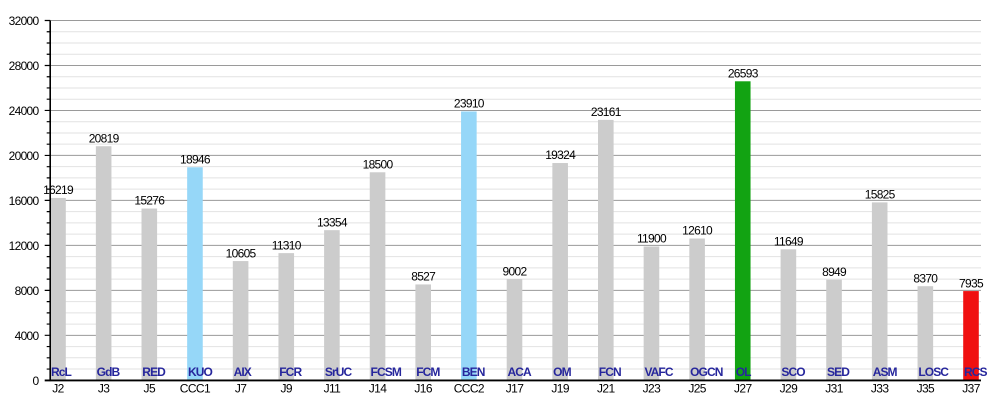 The image size is (1000, 400). Describe the element at coordinates (473, 372) in the screenshot. I see `svg-text: BEN` at that location.